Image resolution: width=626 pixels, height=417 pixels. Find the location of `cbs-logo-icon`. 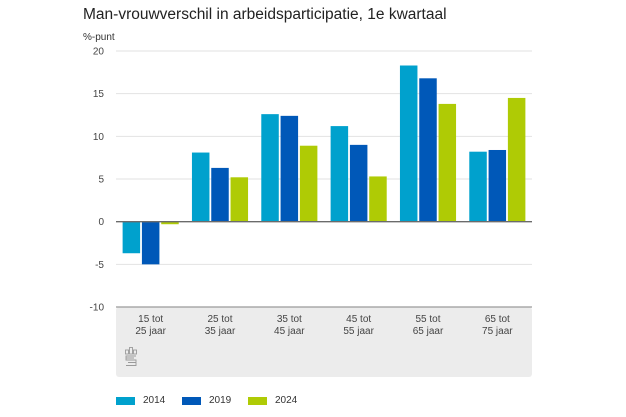

cbs-logo-icon is located at coordinates (131, 356).